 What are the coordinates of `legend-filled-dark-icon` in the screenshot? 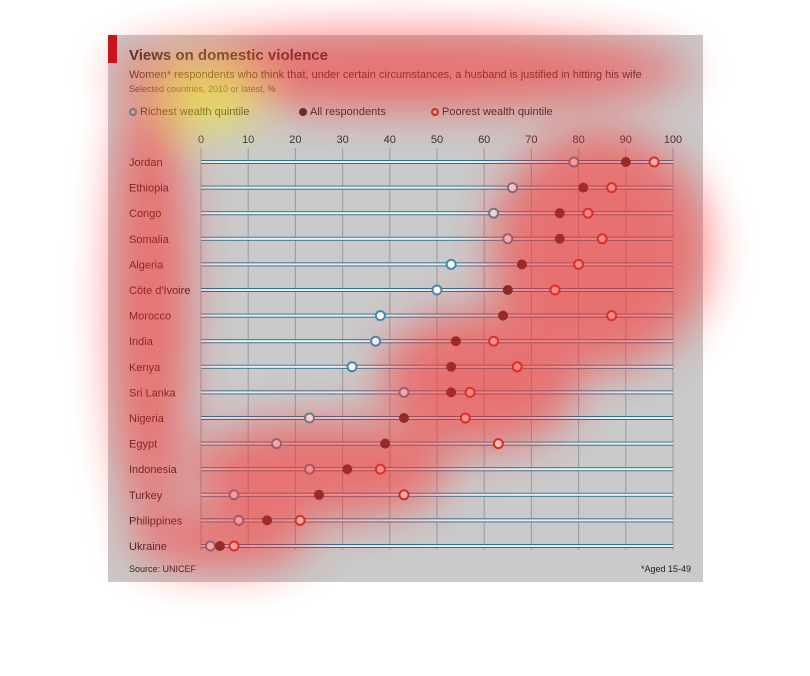 It's located at (303, 112).